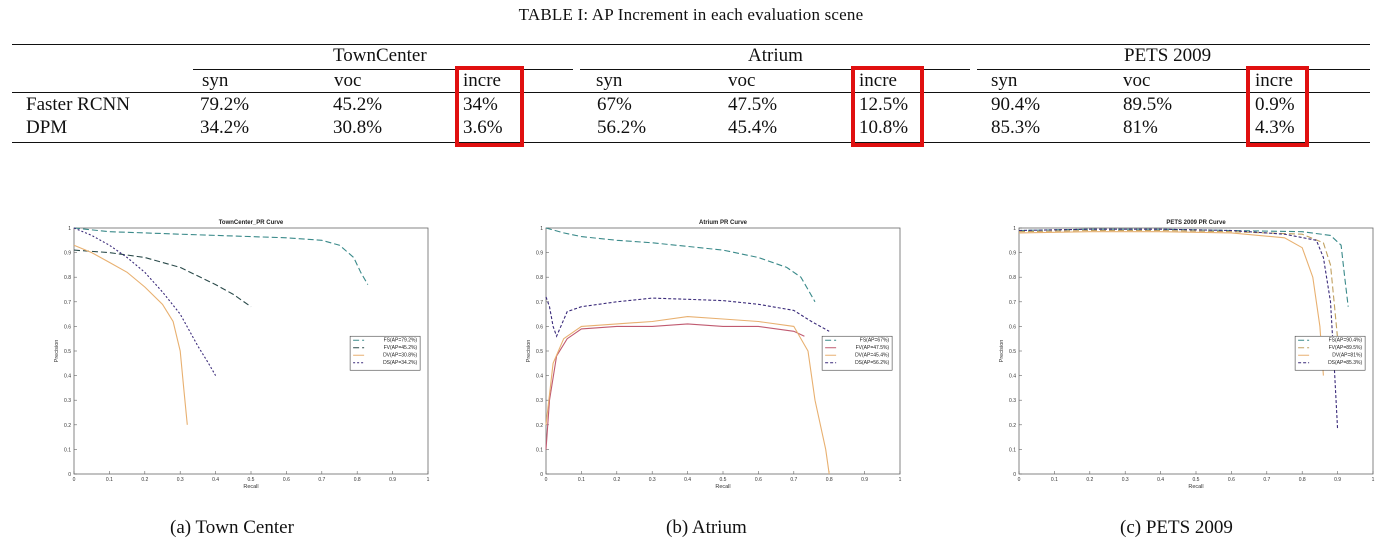 This screenshot has height=543, width=1382. Describe the element at coordinates (1277, 106) in the screenshot. I see `incre-highlight-pets` at that location.